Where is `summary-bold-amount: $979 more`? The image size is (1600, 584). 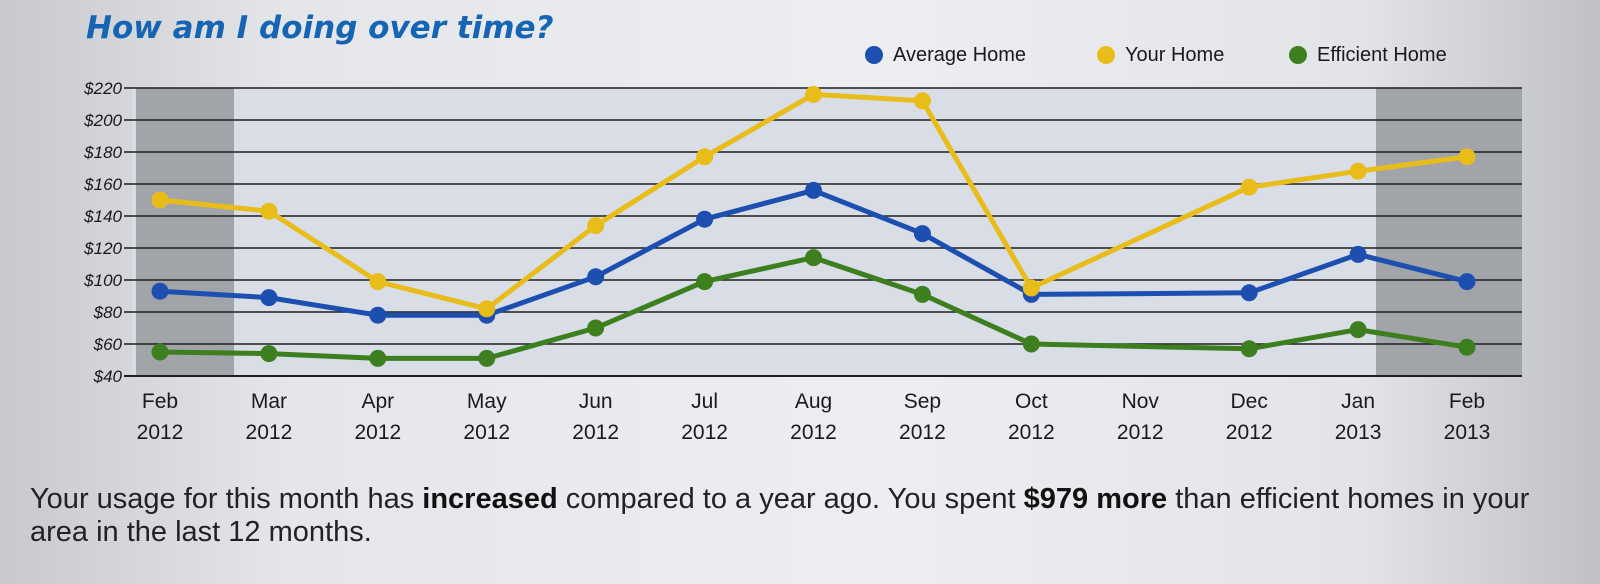
summary-bold-amount: $979 more is located at coordinates (1095, 499).